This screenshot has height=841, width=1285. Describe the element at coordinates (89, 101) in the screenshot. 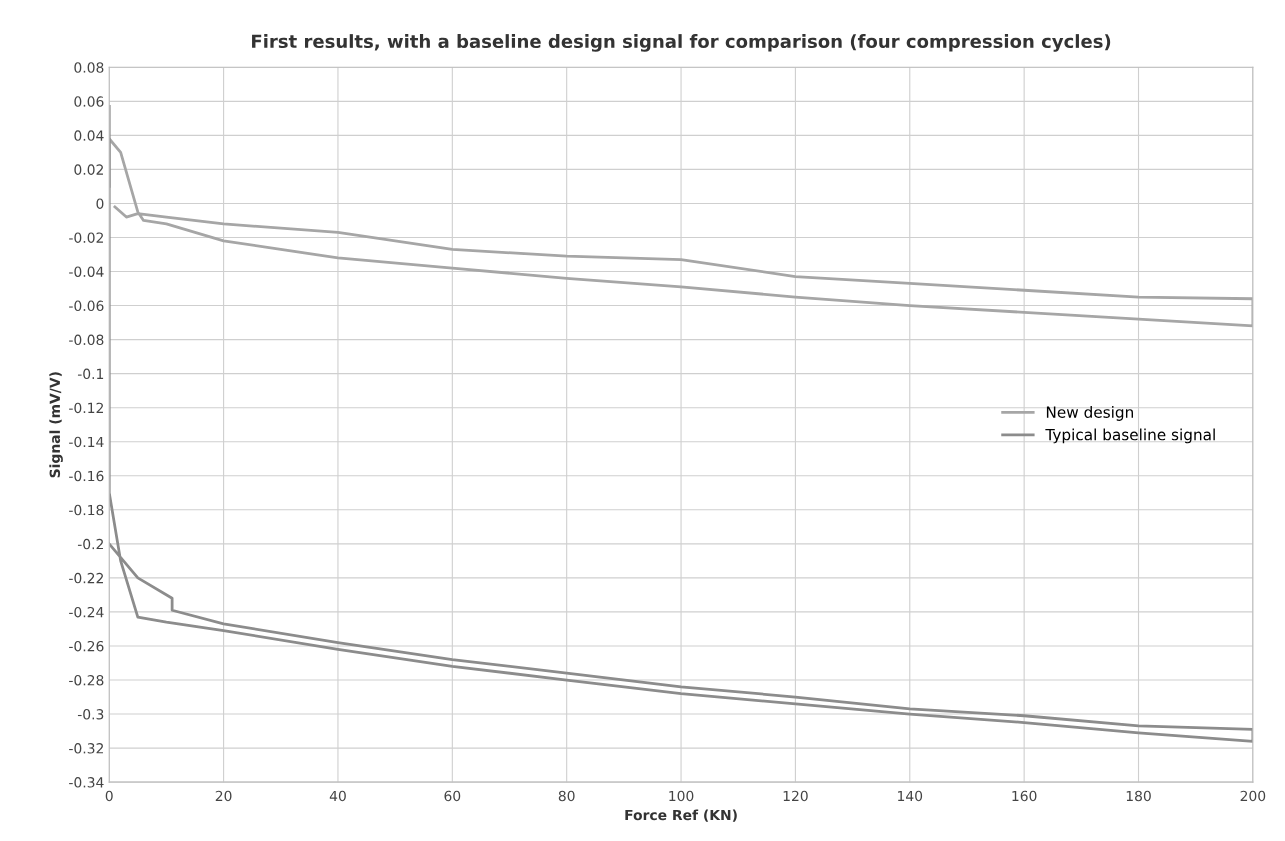

I see `y-tick-label: 0.06` at that location.